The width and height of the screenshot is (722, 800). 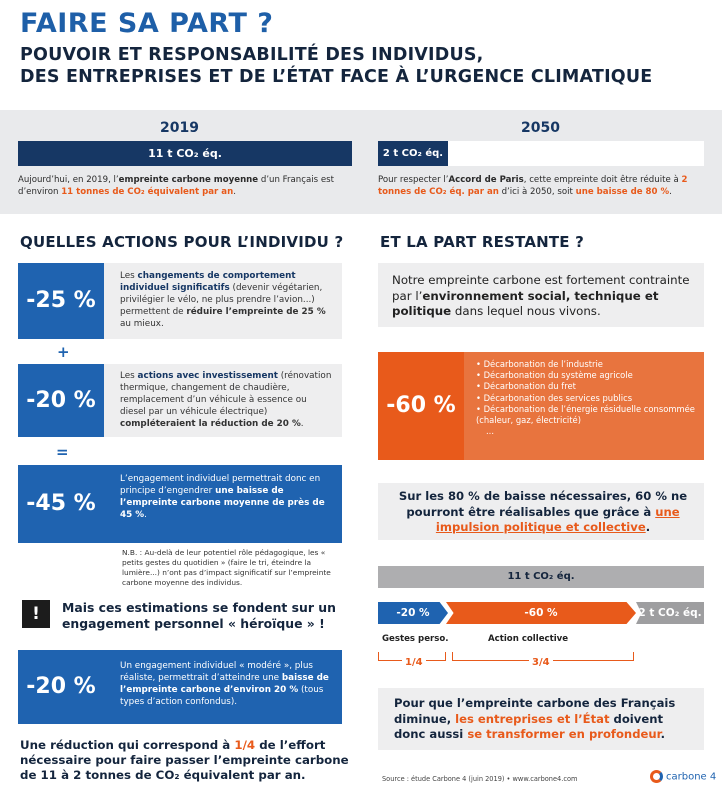 I want to click on note-2019-part: ., so click(x=234, y=192).